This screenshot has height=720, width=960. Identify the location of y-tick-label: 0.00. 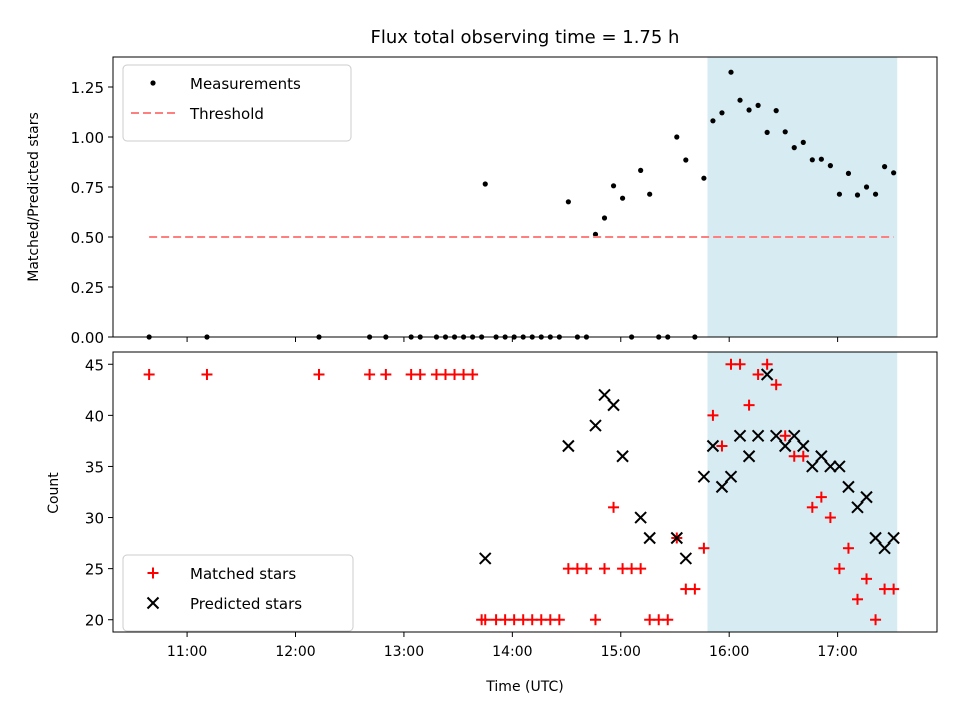
(87, 338).